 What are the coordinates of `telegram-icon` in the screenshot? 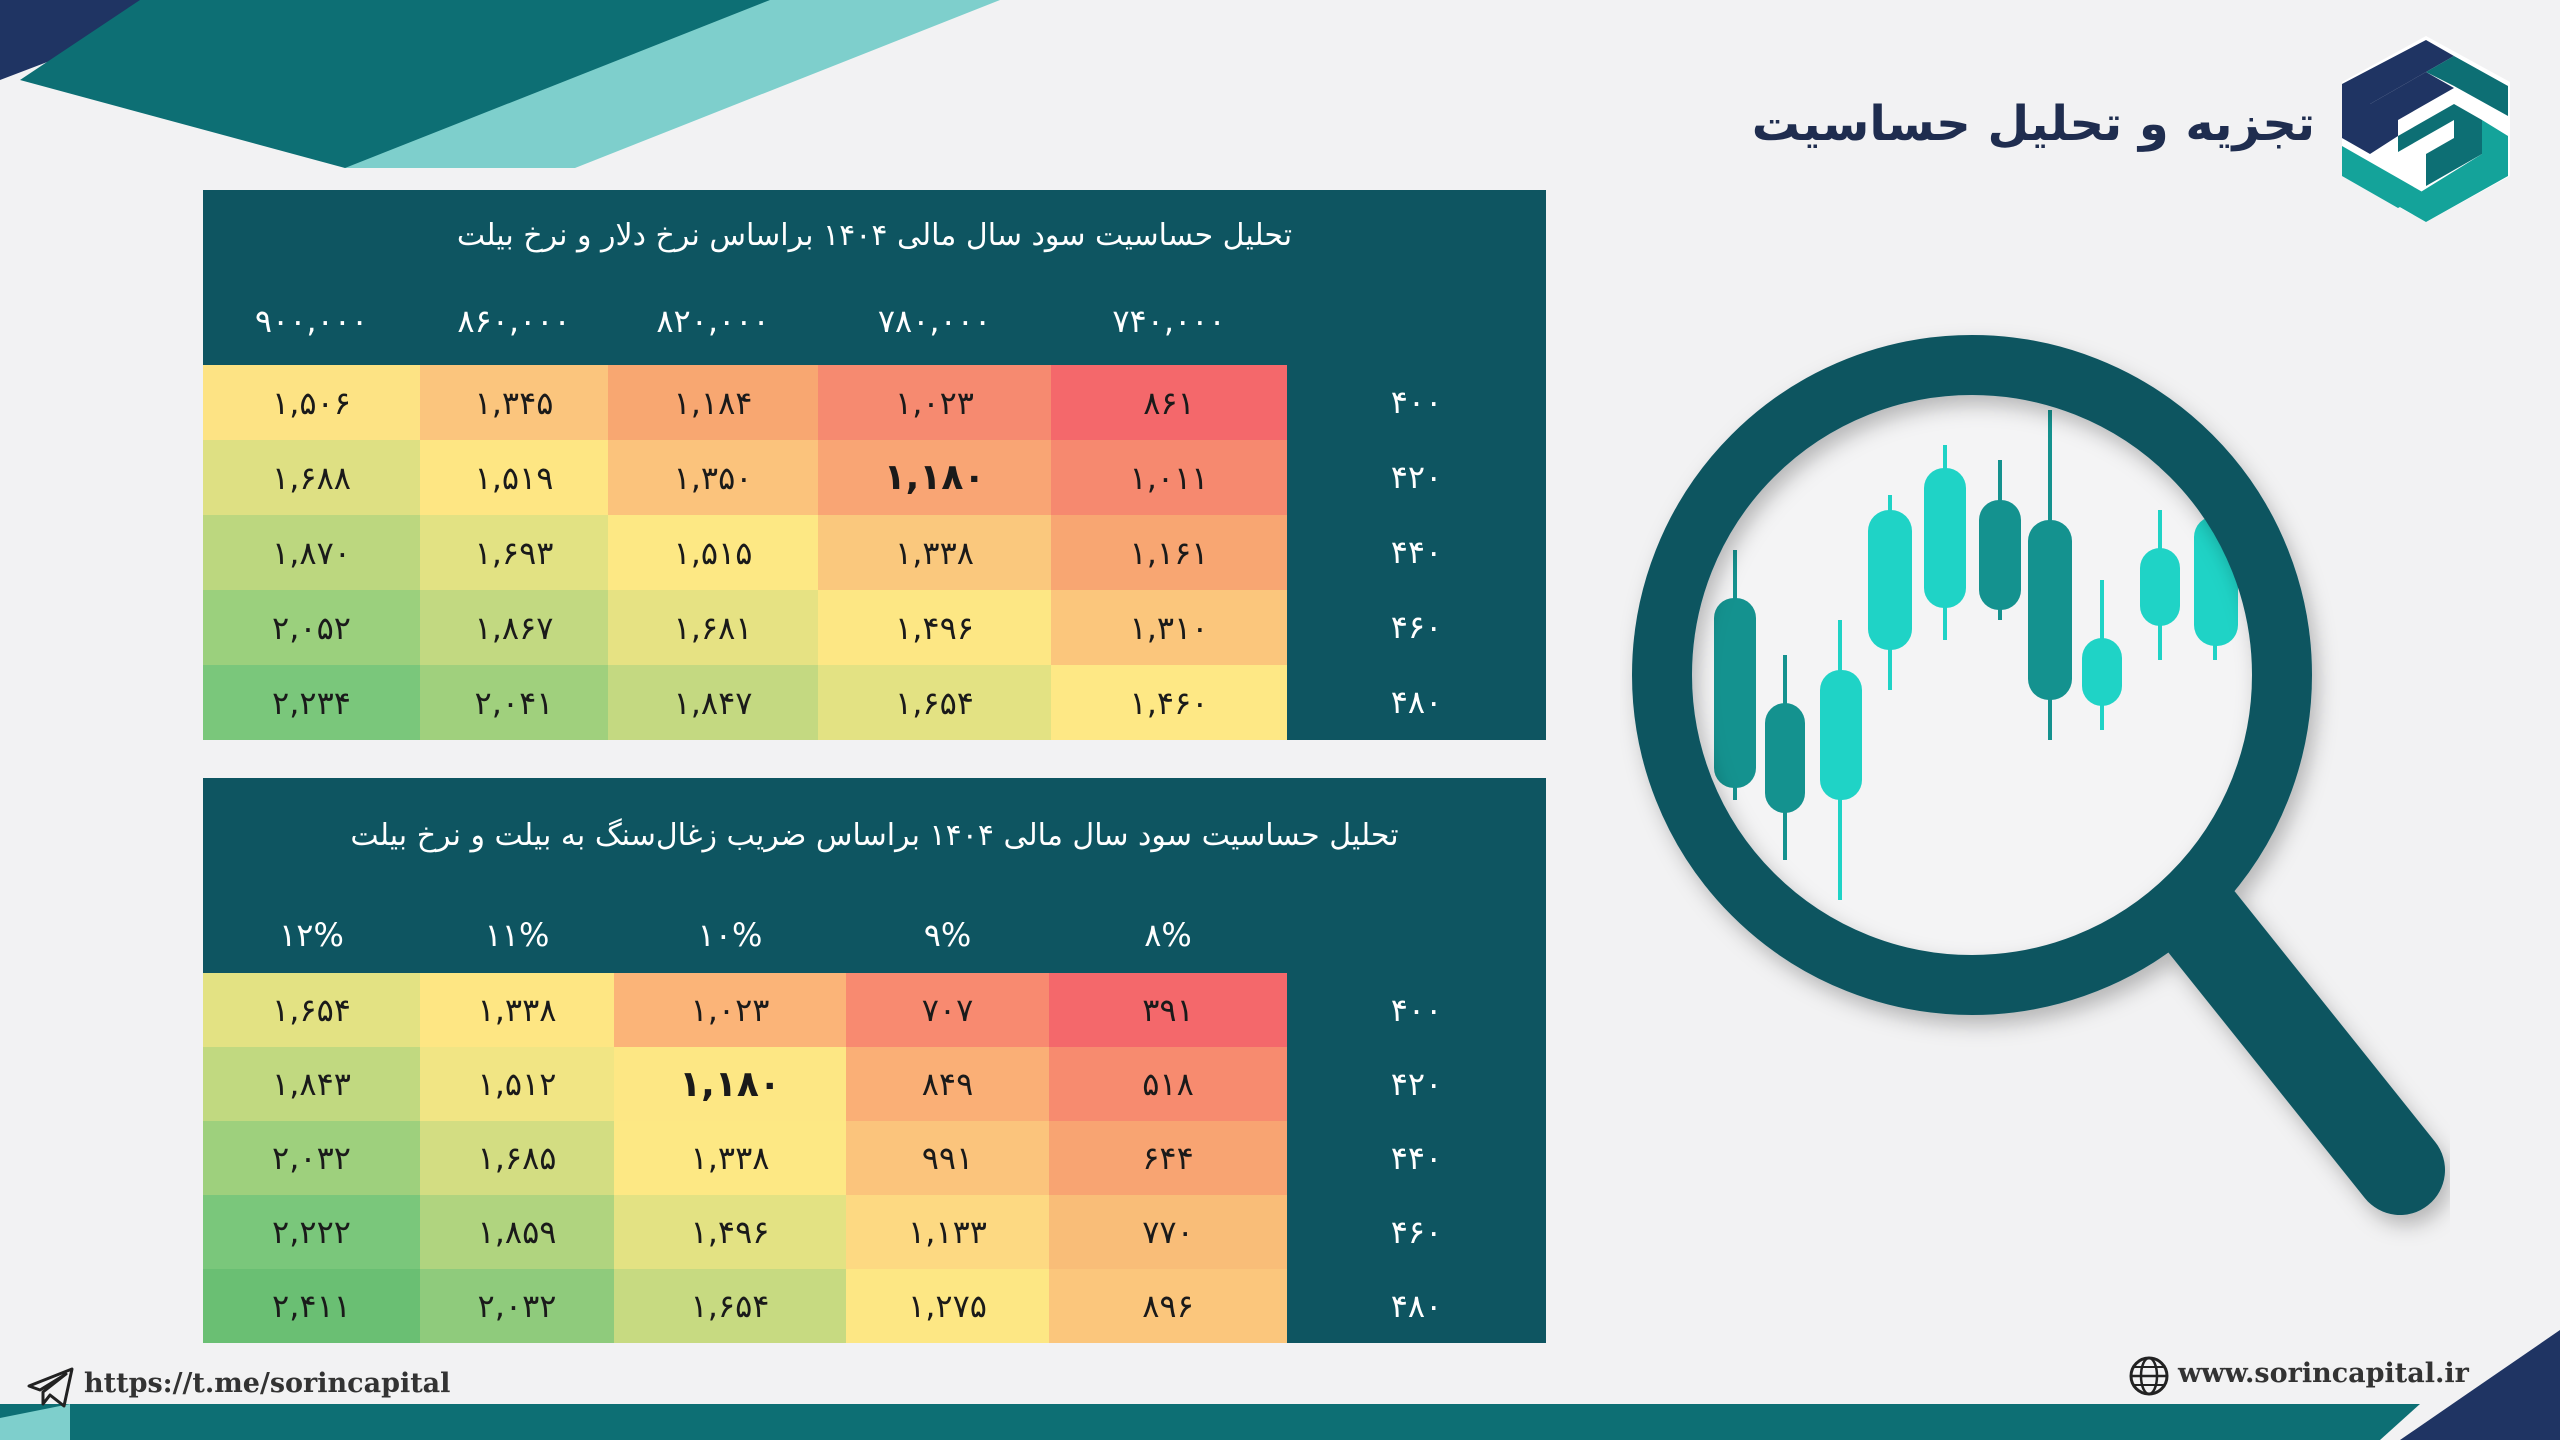 It's located at (51, 1388).